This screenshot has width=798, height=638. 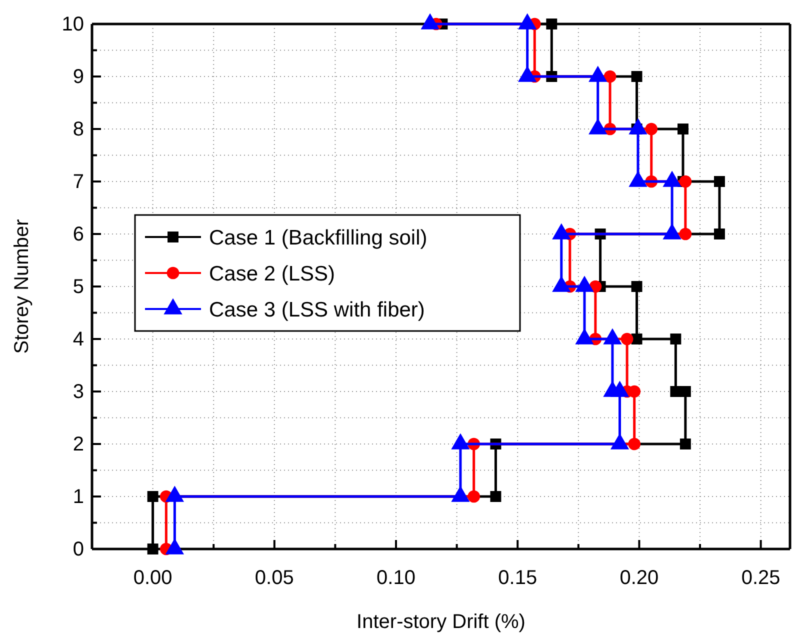 I want to click on x-tick-label: 0.25, so click(x=760, y=578).